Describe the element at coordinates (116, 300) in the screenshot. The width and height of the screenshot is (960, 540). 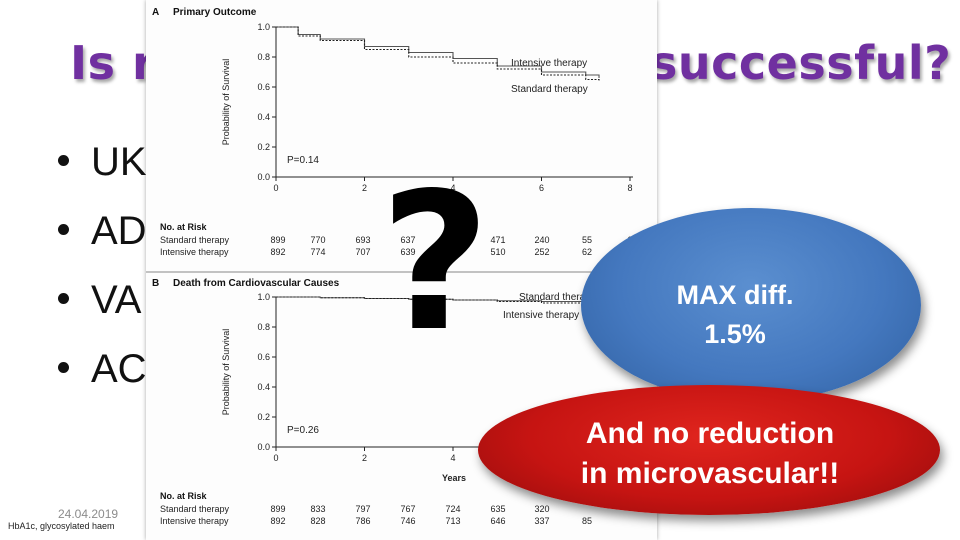
I see `bullet-text: VA` at that location.